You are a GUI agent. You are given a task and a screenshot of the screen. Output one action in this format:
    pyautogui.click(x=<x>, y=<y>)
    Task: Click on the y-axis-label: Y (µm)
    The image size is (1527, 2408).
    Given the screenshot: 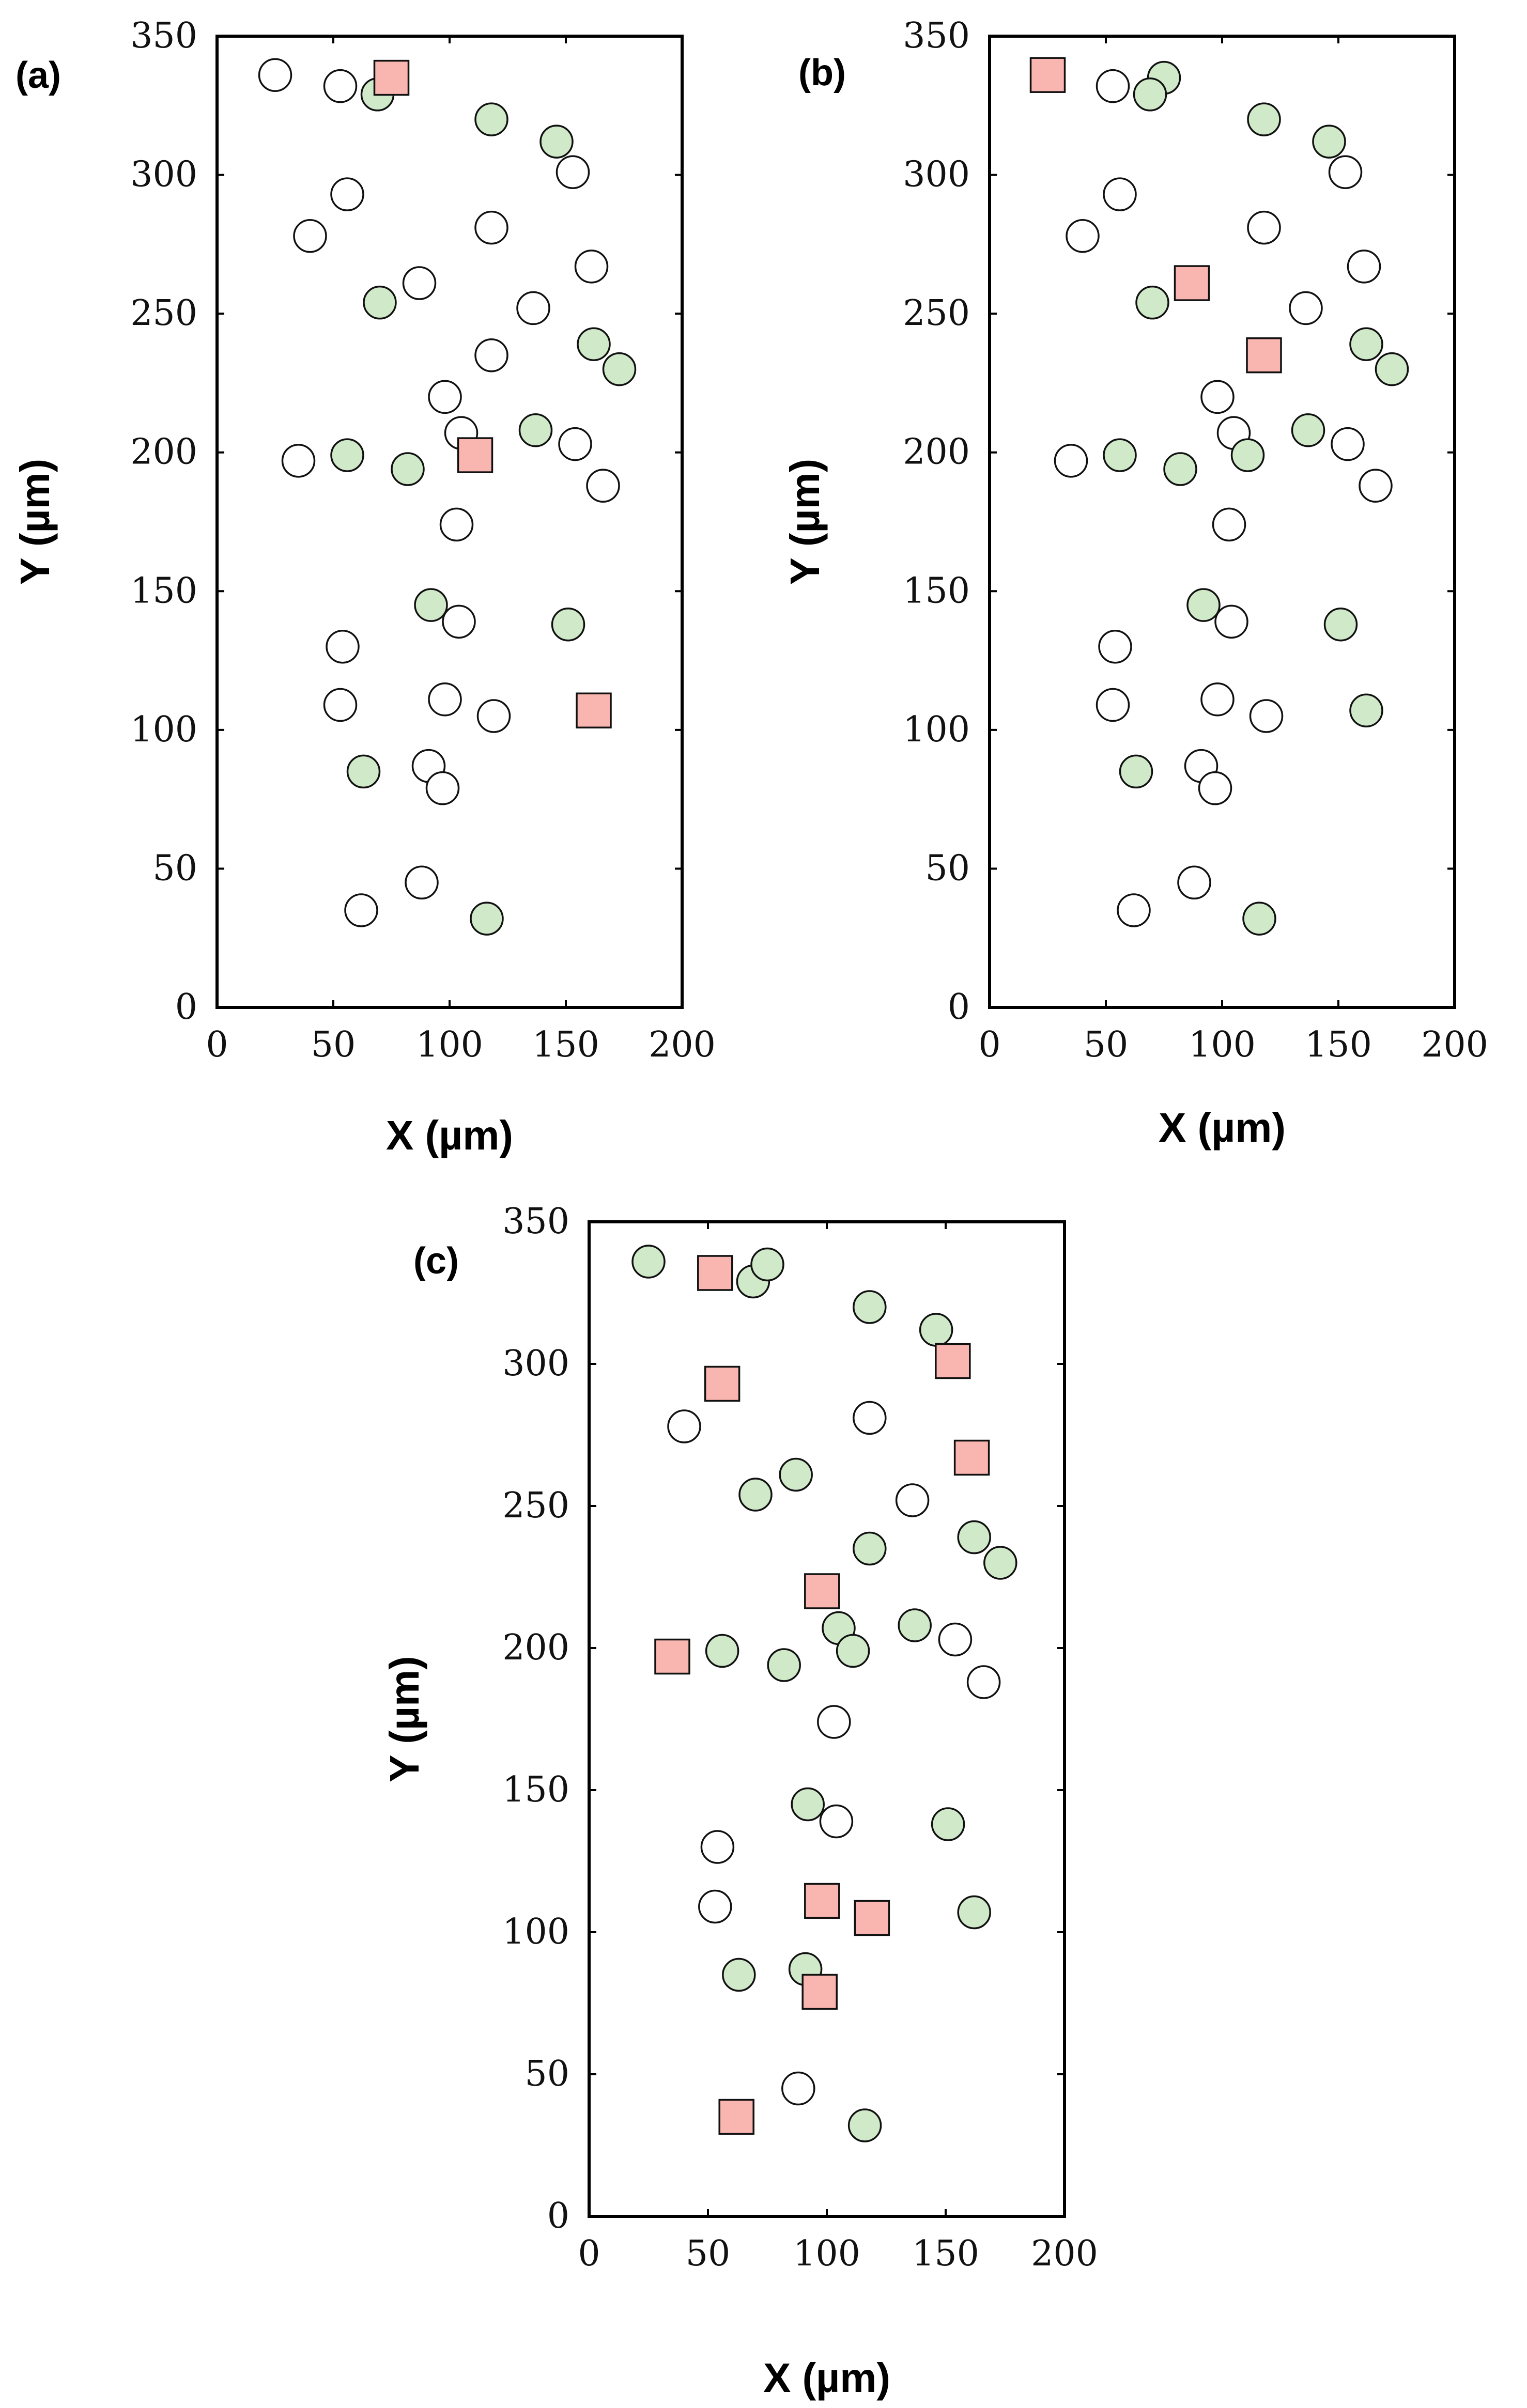 What is the action you would take?
    pyautogui.click(x=805, y=522)
    